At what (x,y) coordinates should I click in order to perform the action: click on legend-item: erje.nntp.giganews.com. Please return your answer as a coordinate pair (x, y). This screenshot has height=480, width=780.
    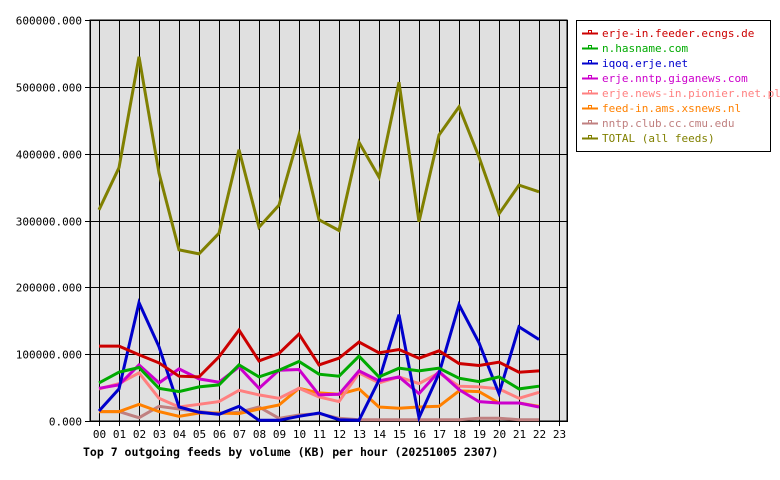
    Looking at the image, I should click on (665, 78).